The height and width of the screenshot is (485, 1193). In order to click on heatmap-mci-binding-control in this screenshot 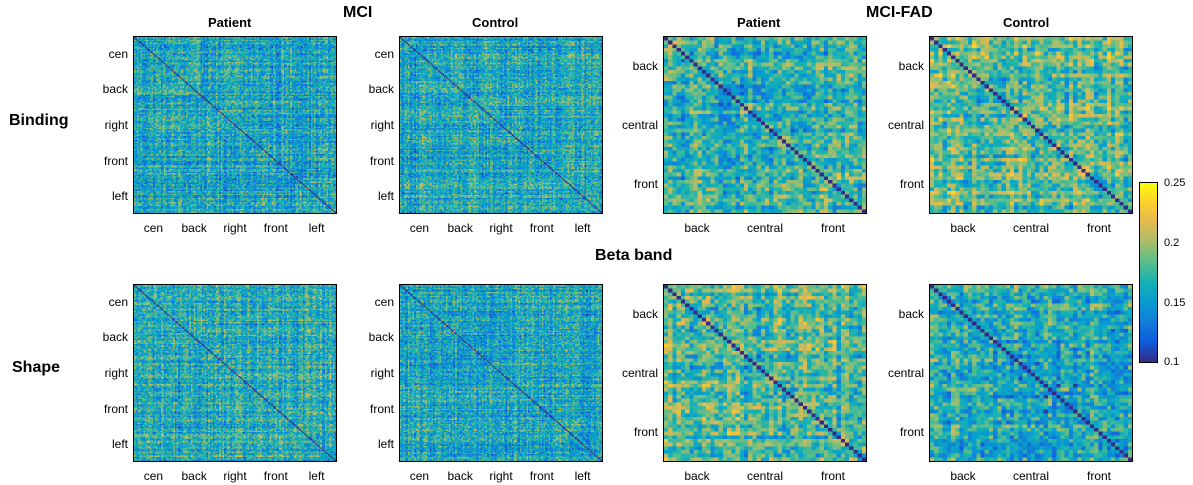, I will do `click(501, 125)`.